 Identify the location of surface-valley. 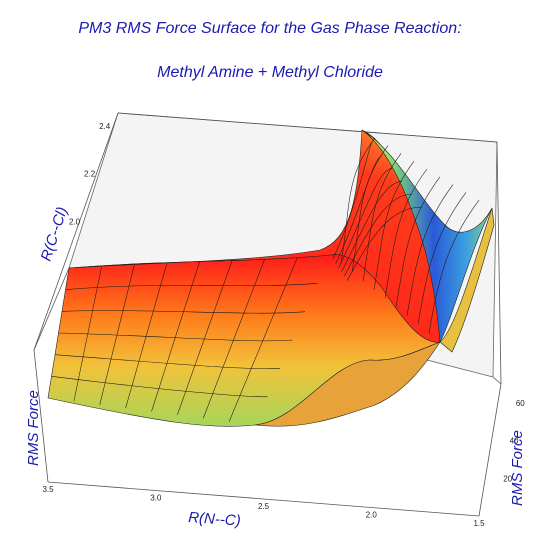
(427, 236).